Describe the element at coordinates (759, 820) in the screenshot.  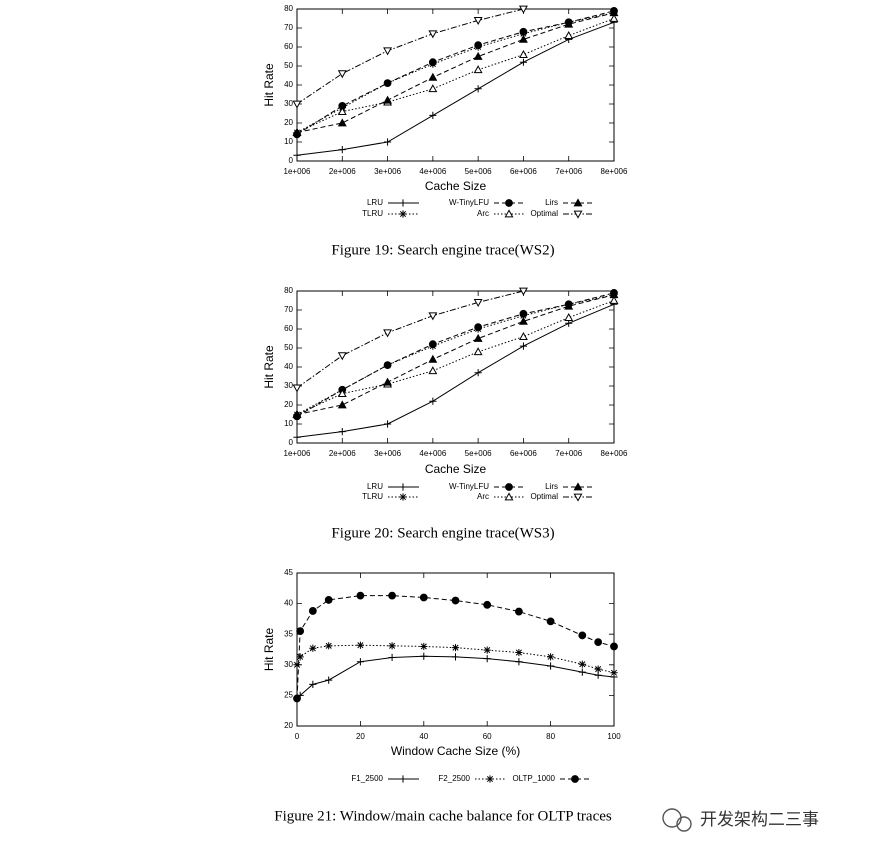
I see `watermark: 开发架构二三事` at that location.